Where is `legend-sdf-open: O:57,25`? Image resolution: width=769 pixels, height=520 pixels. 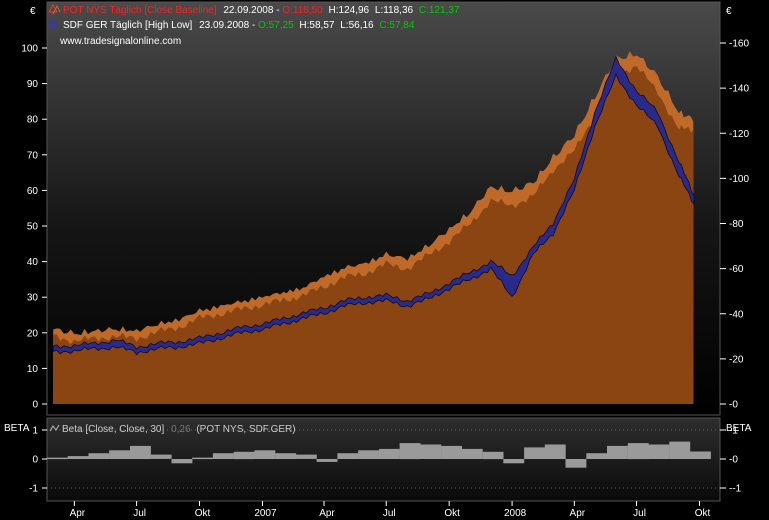 legend-sdf-open: O:57,25 is located at coordinates (276, 25).